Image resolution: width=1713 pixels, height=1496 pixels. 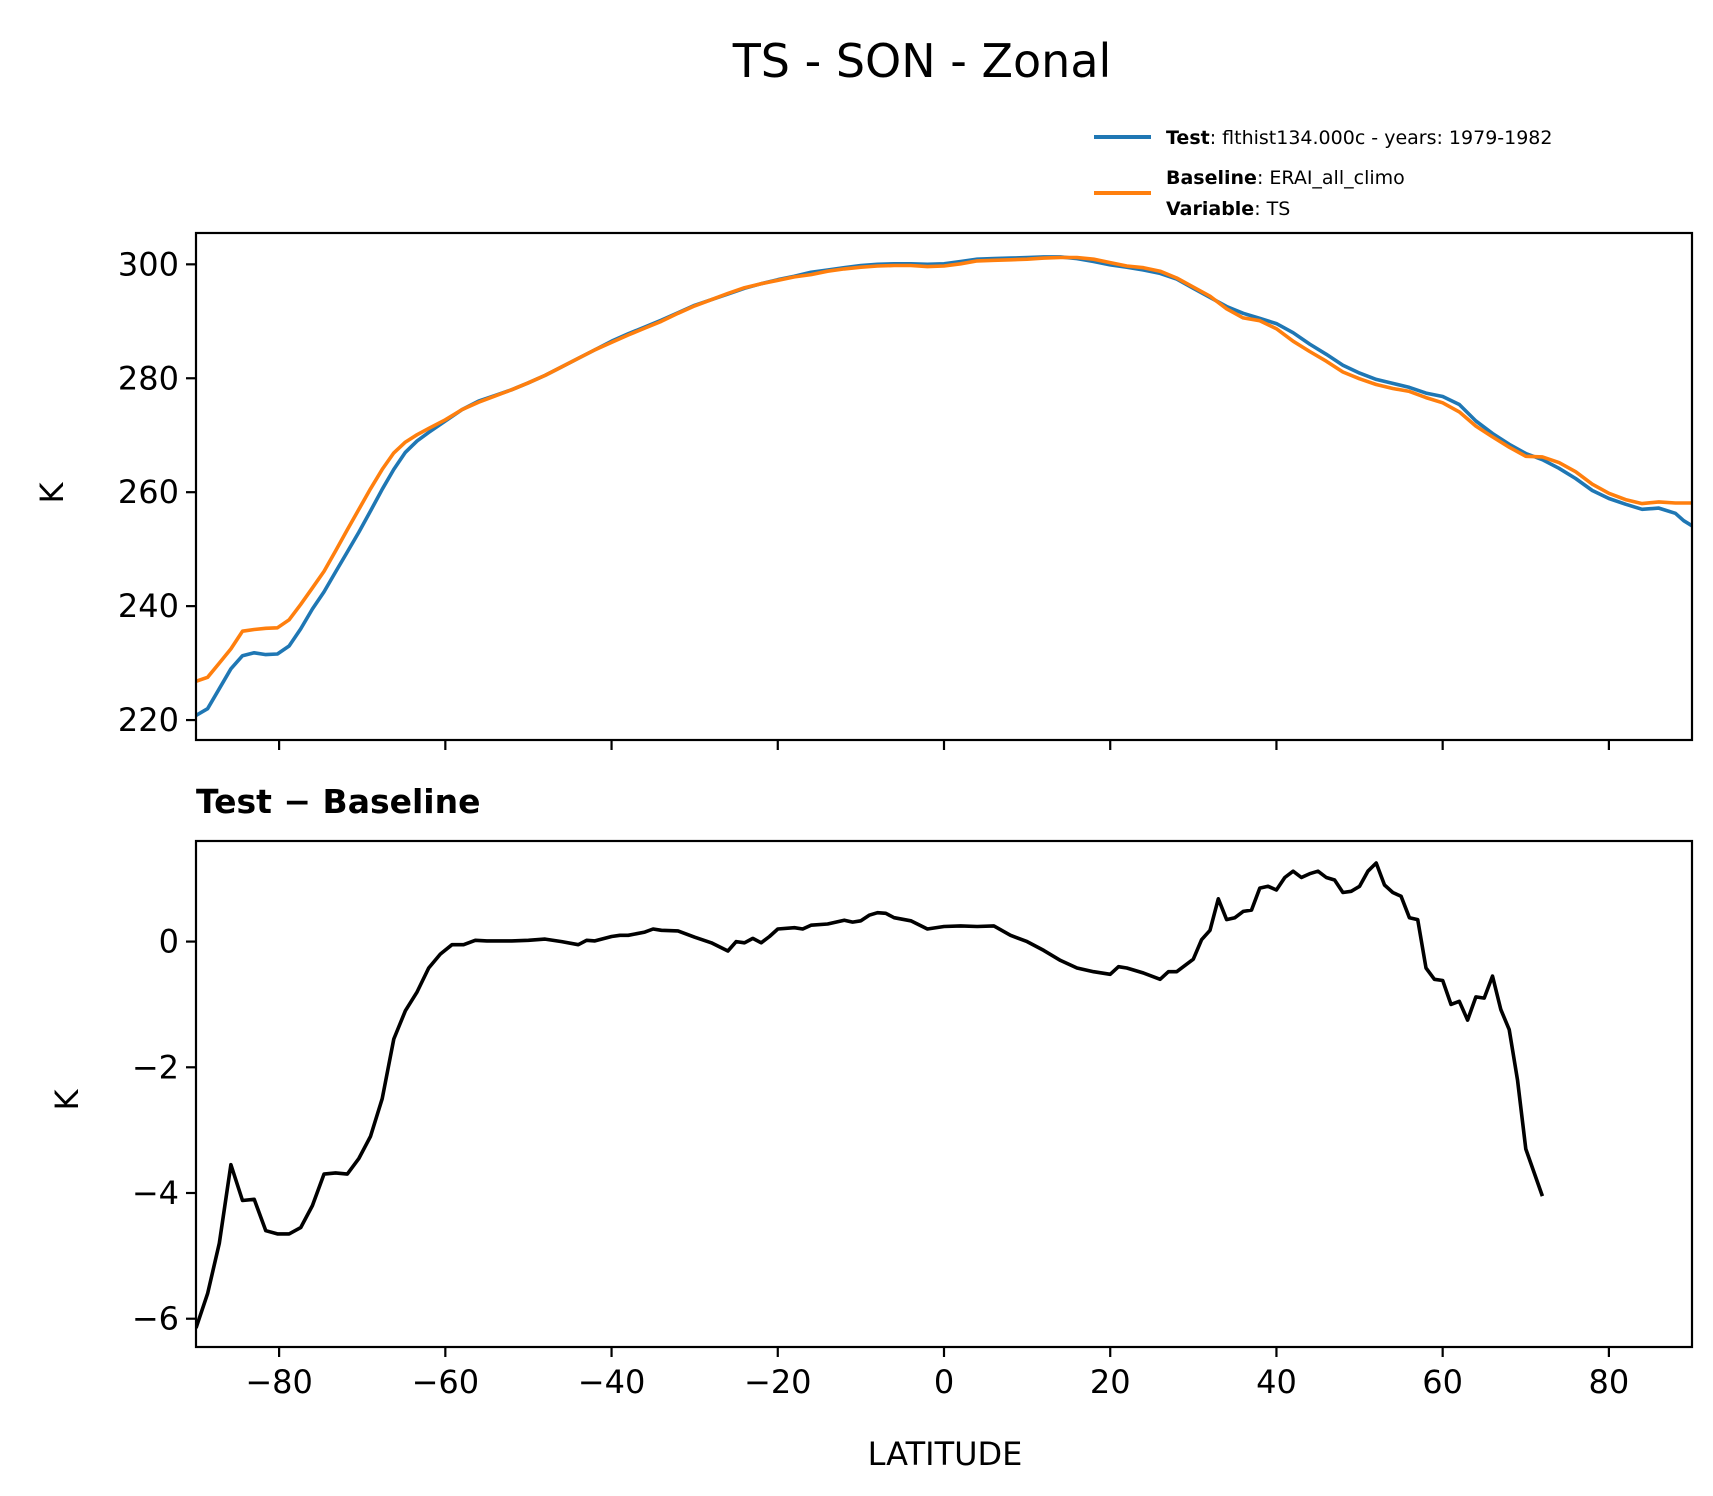 I want to click on x-tick-label: −20, so click(x=778, y=1382).